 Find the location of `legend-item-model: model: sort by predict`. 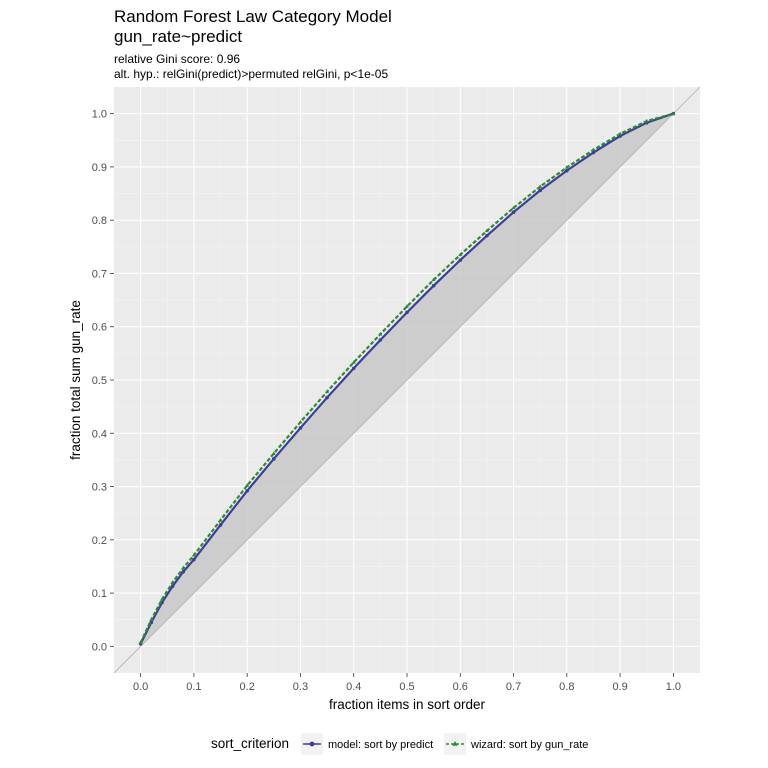

legend-item-model: model: sort by predict is located at coordinates (367, 744).